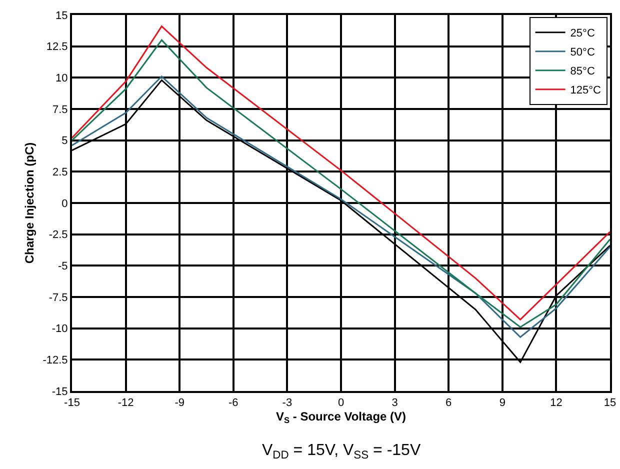 This screenshot has height=469, width=620. I want to click on x-axis-title: V$_{S}$ - Source Voltage (V), so click(341, 418).